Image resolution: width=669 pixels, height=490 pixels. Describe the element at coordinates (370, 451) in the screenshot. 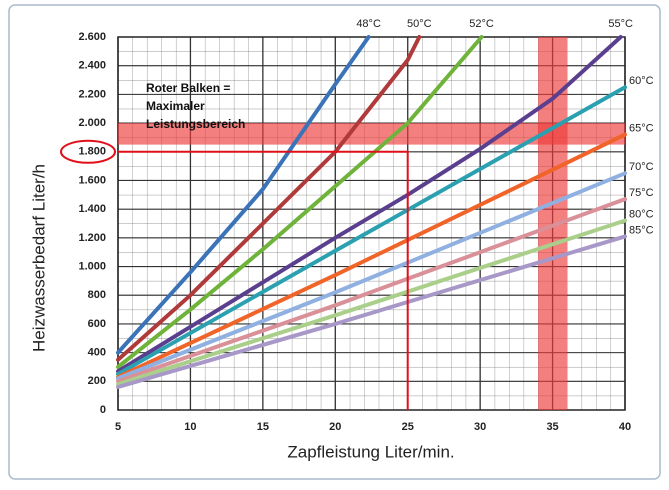

I see `x-axis-title: Zapfleistung Liter/min.` at that location.